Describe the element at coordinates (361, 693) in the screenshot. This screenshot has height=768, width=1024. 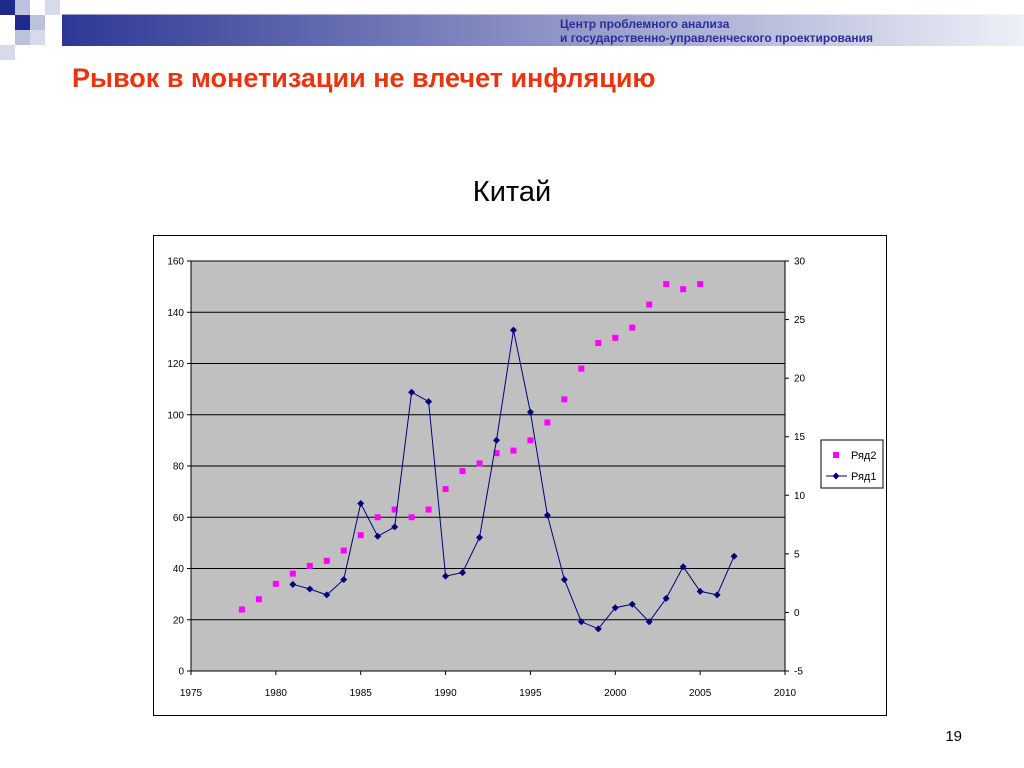
I see `x-tick-label: 1985` at that location.